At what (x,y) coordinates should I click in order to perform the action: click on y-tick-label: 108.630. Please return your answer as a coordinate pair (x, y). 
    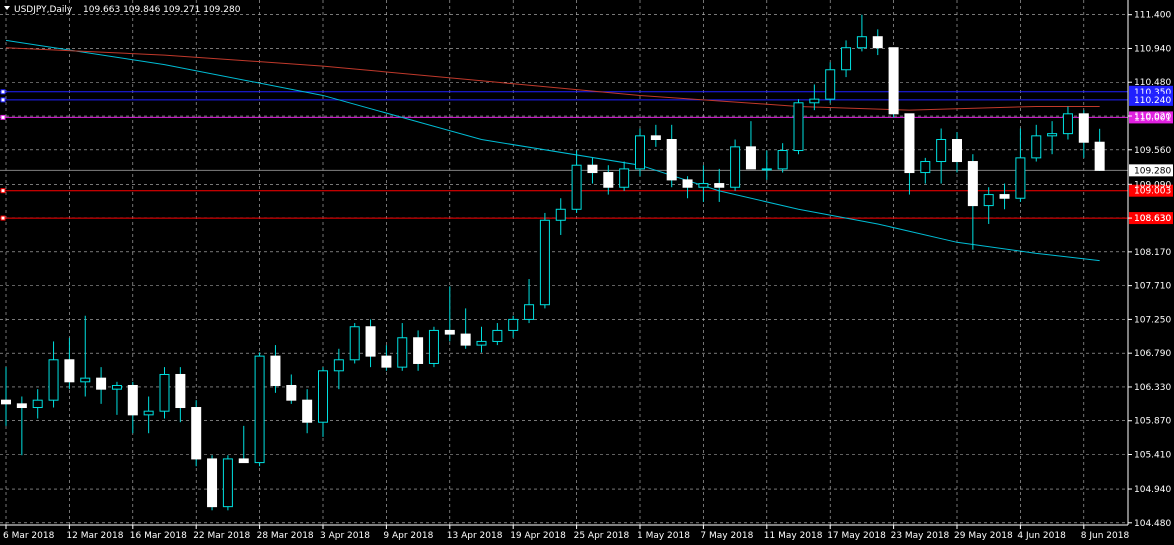
    Looking at the image, I should click on (1152, 219).